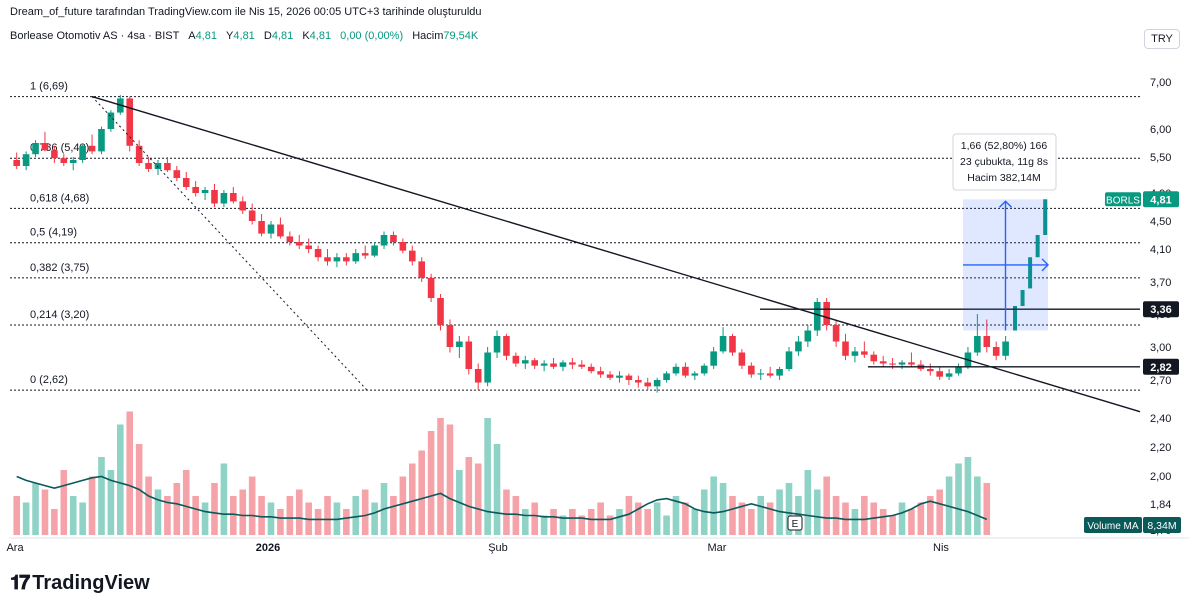 This screenshot has height=610, width=1200. I want to click on price-tag-value: 4,81, so click(1160, 200).